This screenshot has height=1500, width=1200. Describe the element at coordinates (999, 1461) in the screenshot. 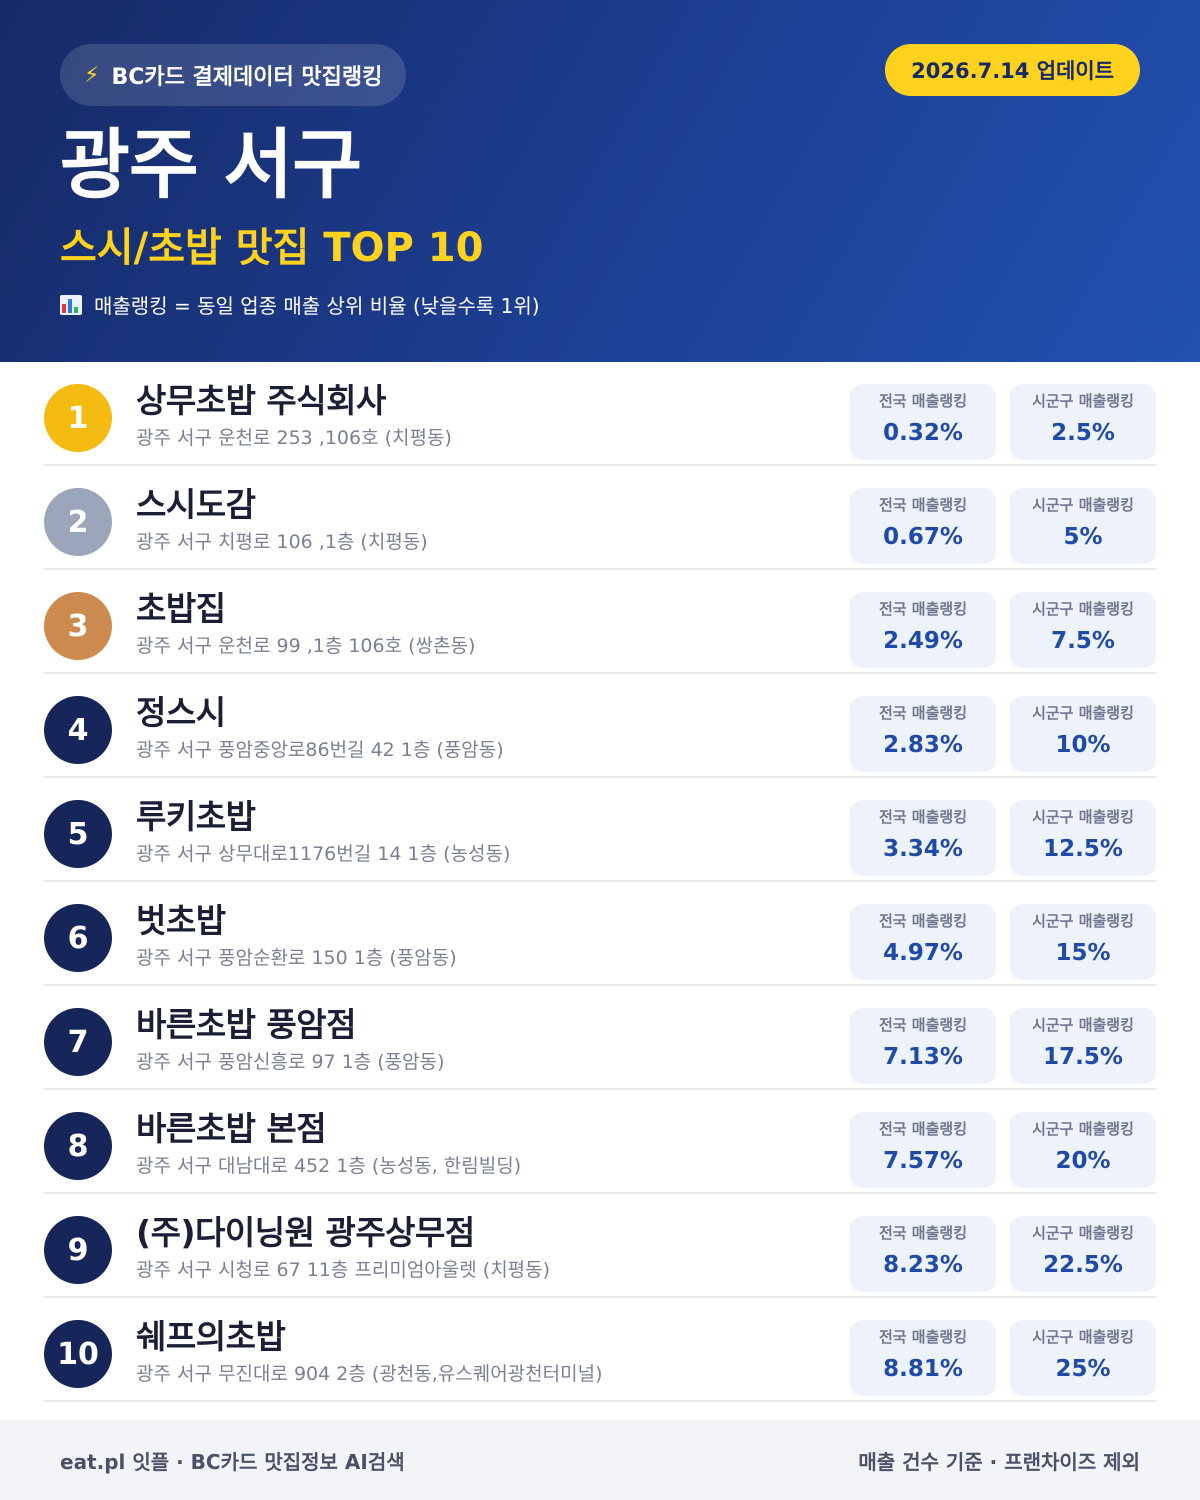

I see `footer-criteria: 매출 건수 기준 · 프랜차이즈 제외` at that location.